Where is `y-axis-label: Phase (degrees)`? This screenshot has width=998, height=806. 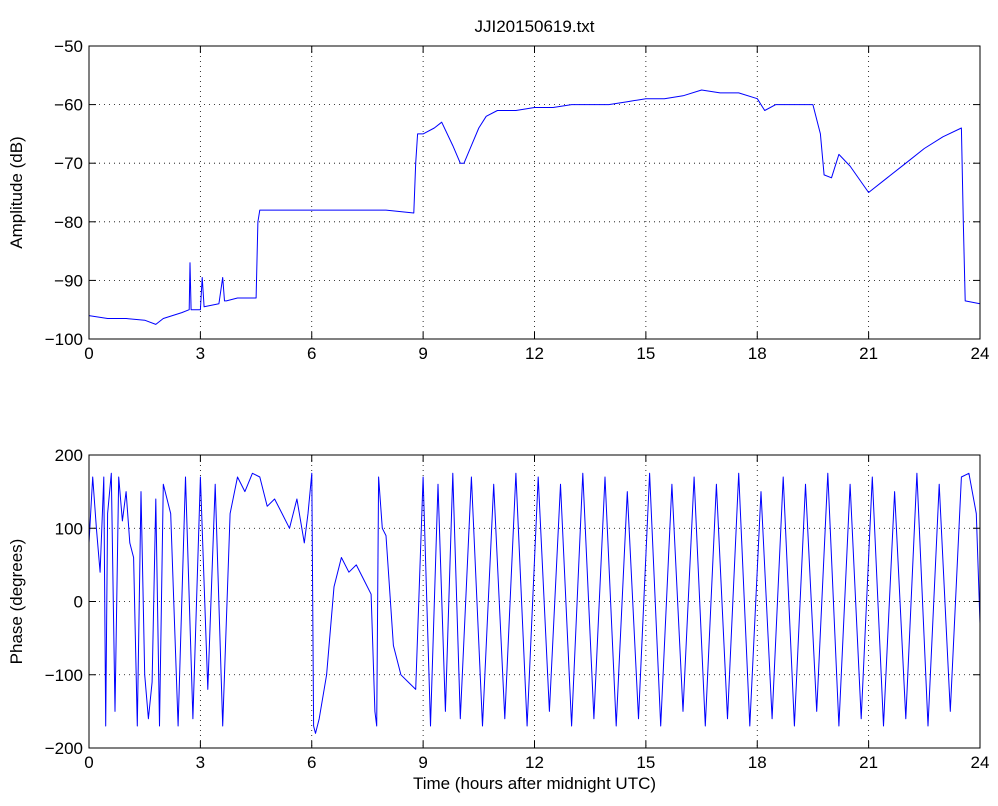
y-axis-label: Phase (degrees) is located at coordinates (16, 602).